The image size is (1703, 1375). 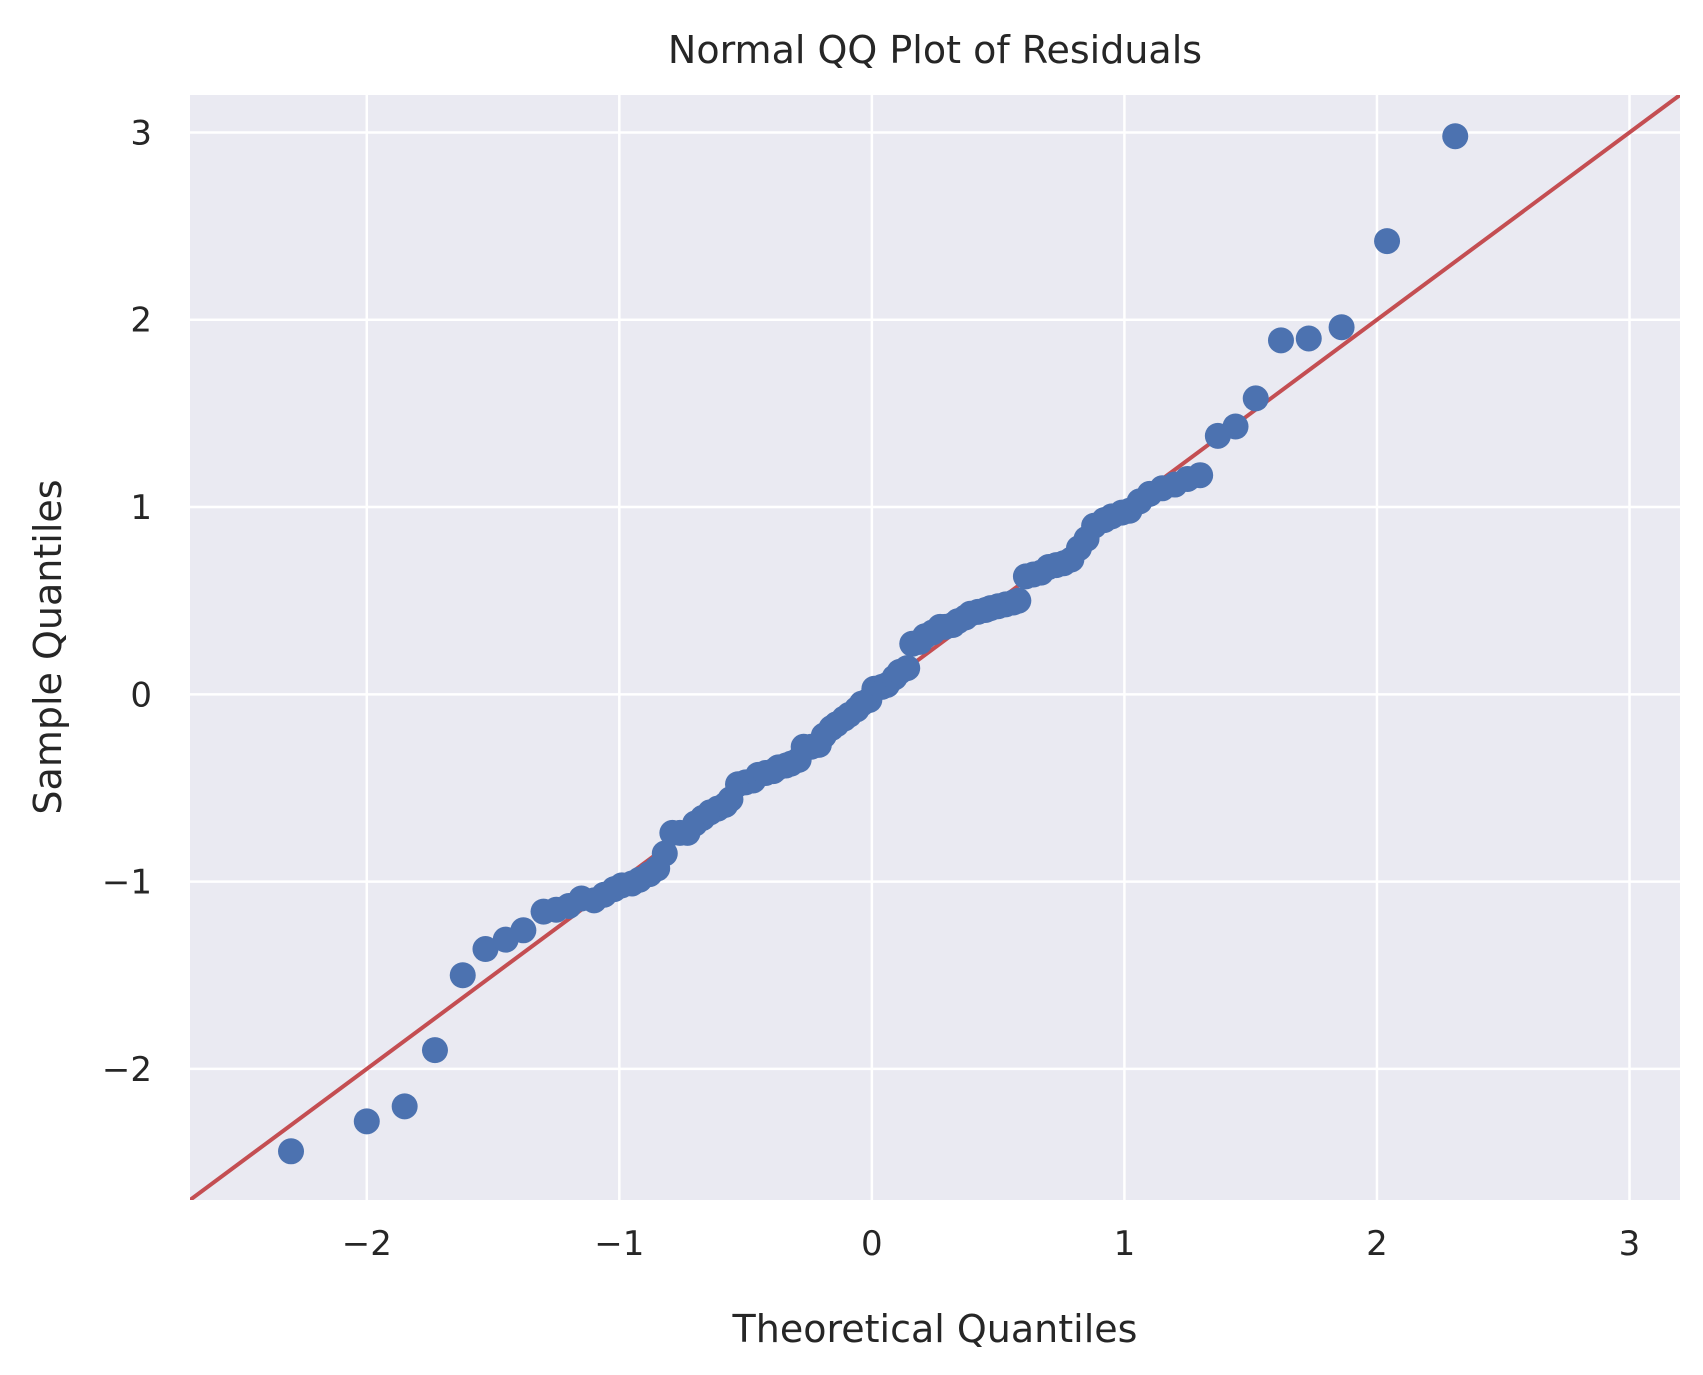 I want to click on y-axis-label: Sample Quantiles, so click(x=48, y=646).